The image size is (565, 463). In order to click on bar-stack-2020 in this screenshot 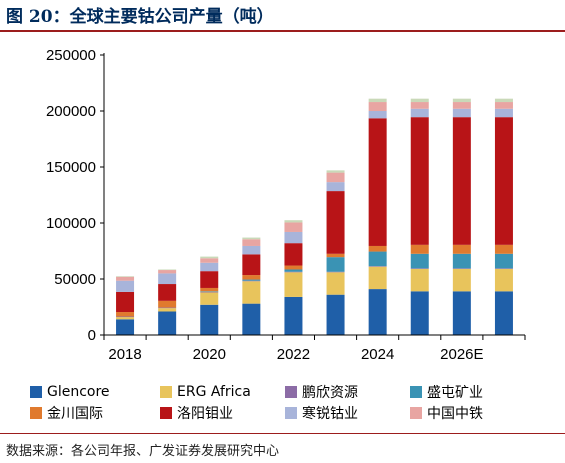, I will do `click(209, 295)`.